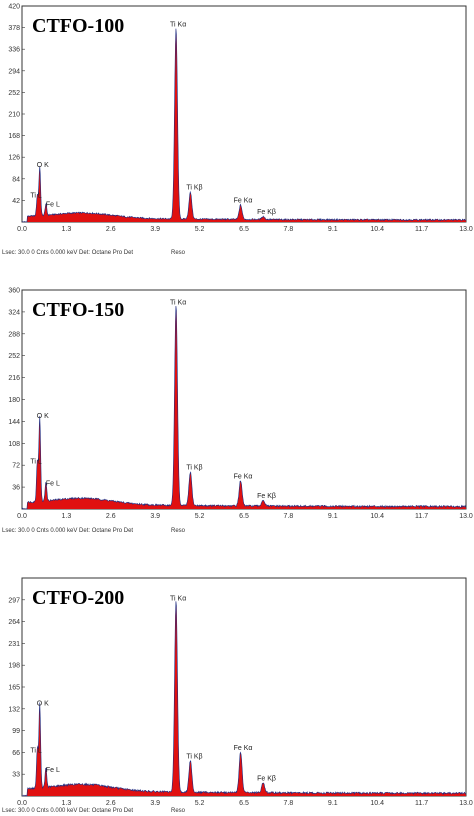 This screenshot has height=816, width=474. I want to click on y-tick-label: 198, so click(14, 666).